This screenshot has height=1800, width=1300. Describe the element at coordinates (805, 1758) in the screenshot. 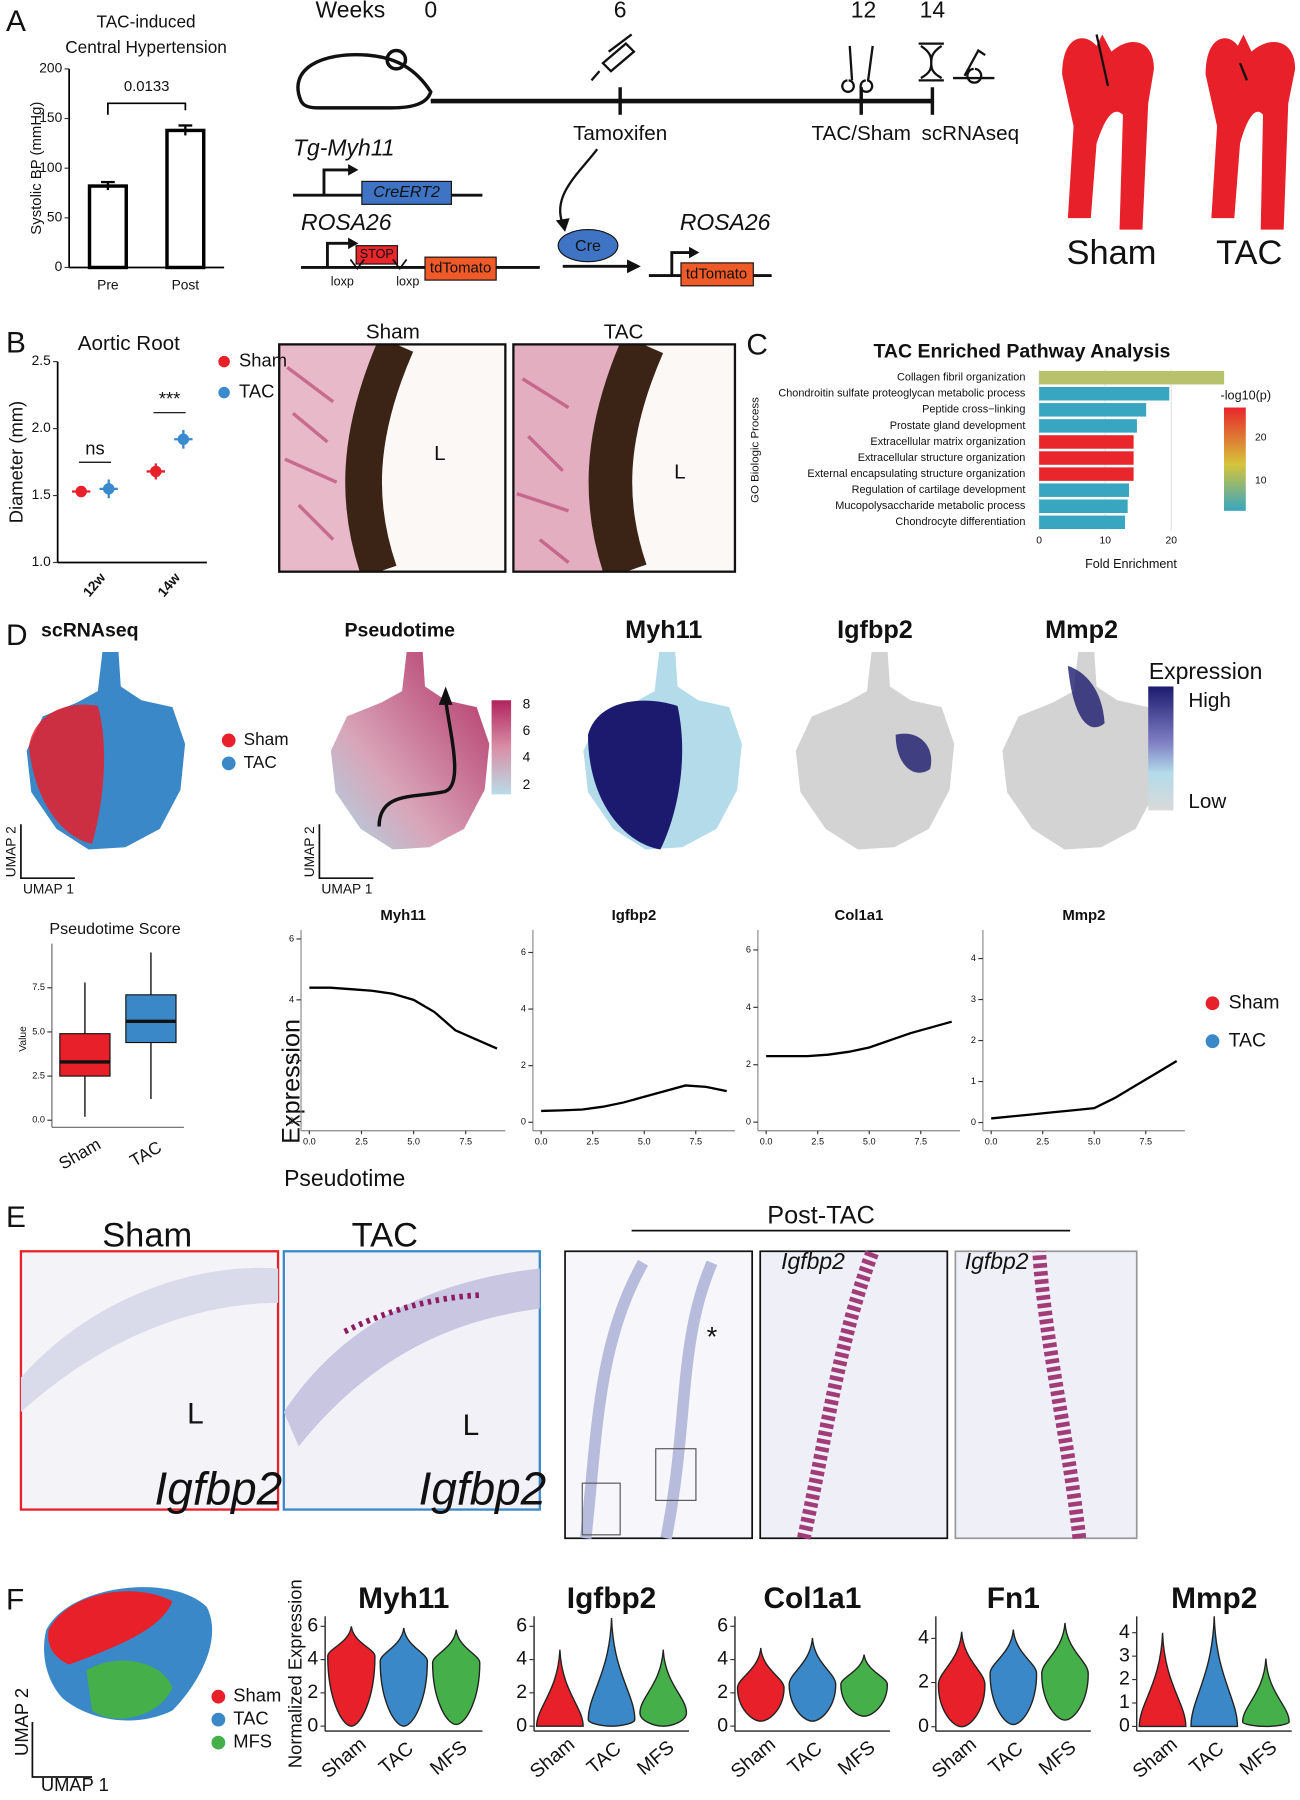

I see `x-tick-label: TAC` at that location.